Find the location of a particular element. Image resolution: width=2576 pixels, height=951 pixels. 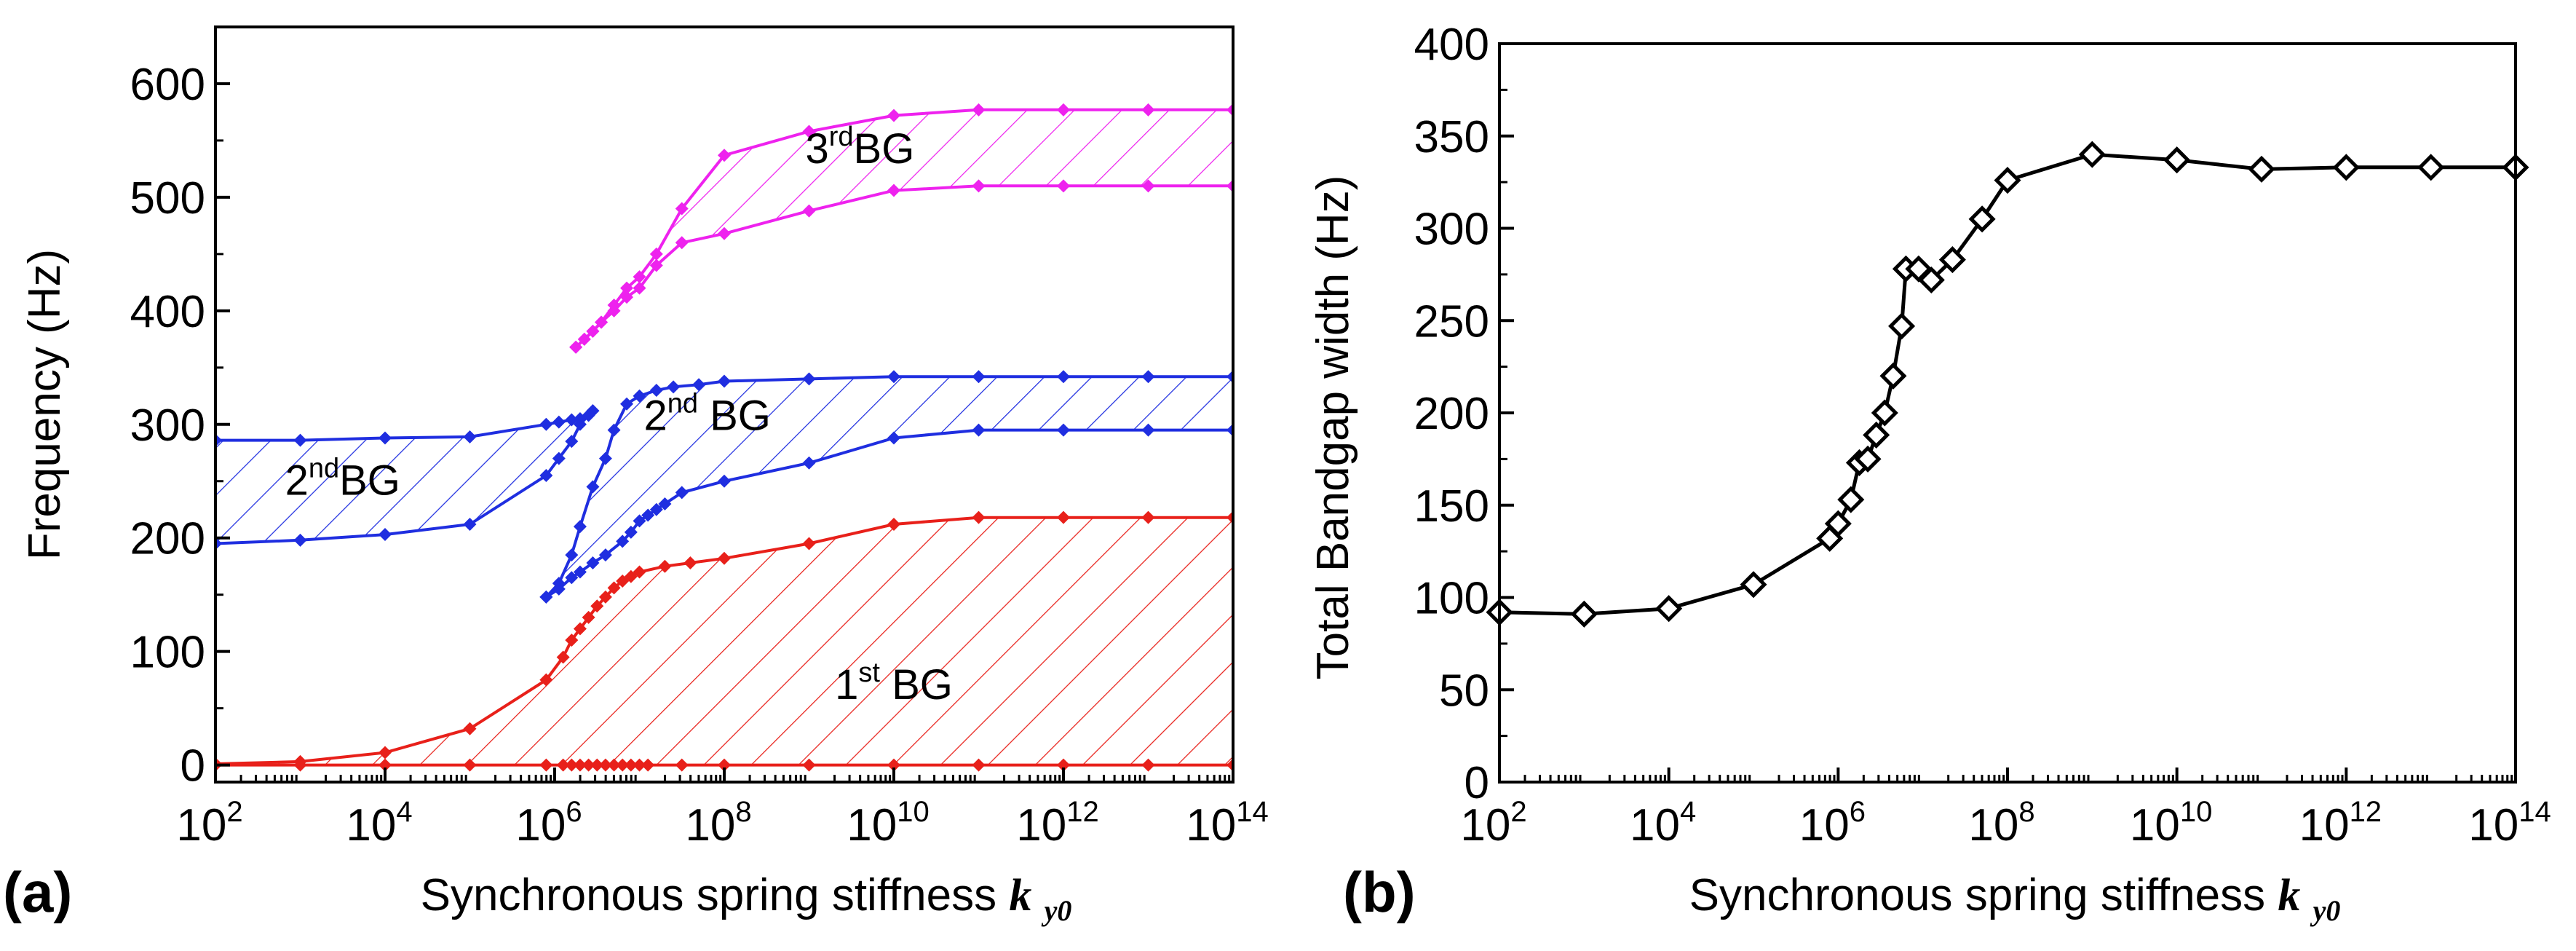

x-axis-symbol-sub-b: y0 is located at coordinates (2325, 910).